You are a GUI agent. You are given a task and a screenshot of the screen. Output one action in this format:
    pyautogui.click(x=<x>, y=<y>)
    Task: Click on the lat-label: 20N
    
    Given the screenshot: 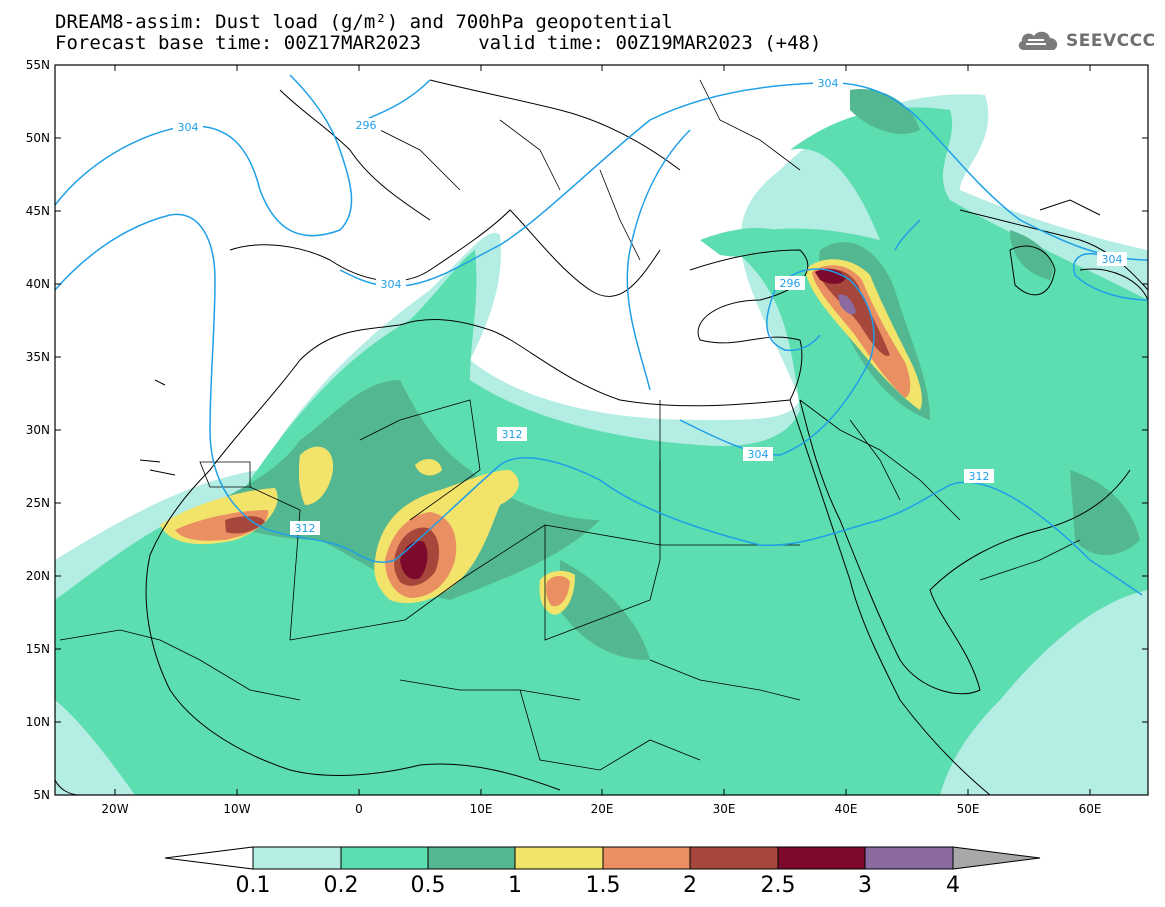 What is the action you would take?
    pyautogui.click(x=38, y=576)
    